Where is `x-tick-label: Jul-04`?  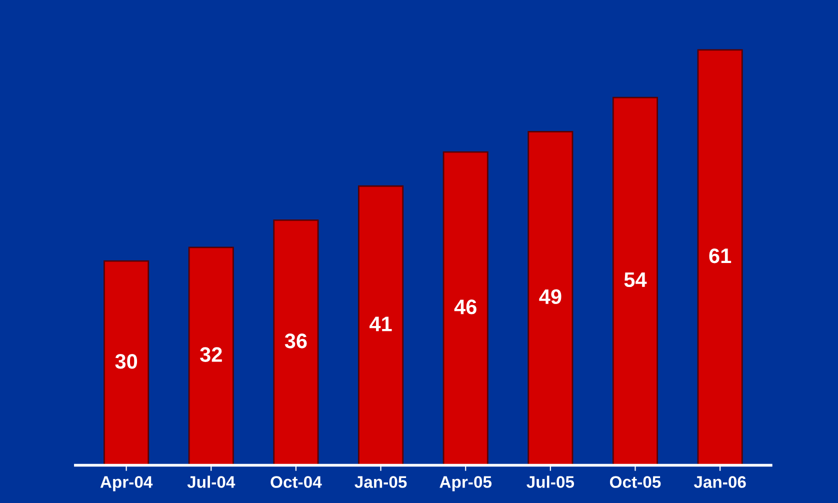 x-tick-label: Jul-04 is located at coordinates (211, 482).